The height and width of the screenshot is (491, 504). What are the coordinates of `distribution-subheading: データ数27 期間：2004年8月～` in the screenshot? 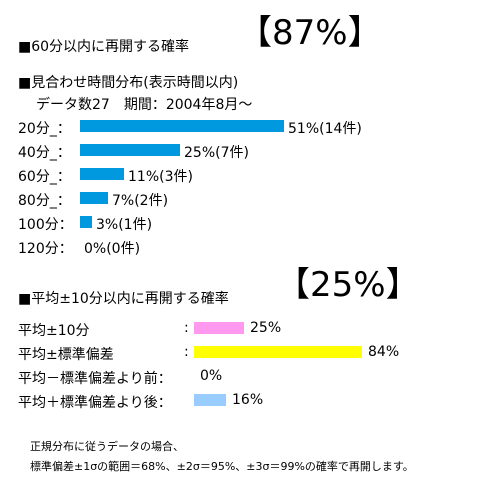 It's located at (144, 105).